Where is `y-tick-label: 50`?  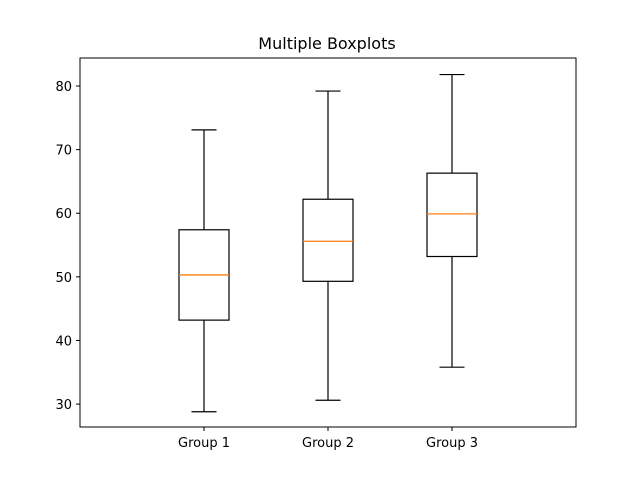 y-tick-label: 50 is located at coordinates (63, 278).